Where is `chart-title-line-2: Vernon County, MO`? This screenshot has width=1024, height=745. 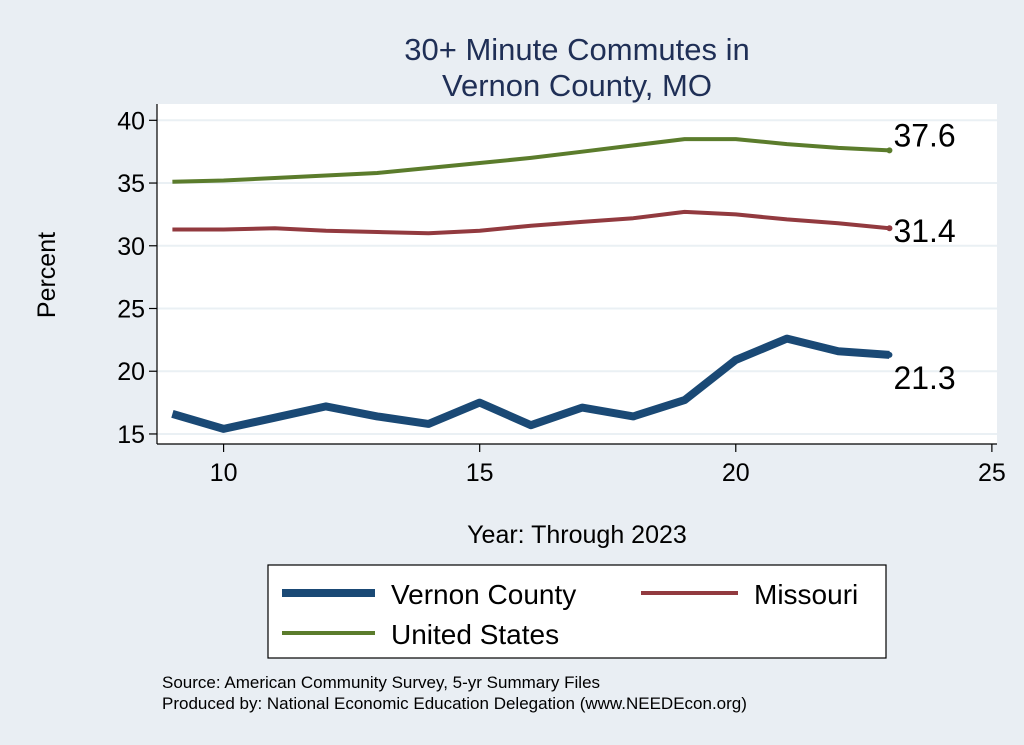
chart-title-line-2: Vernon County, MO is located at coordinates (577, 85).